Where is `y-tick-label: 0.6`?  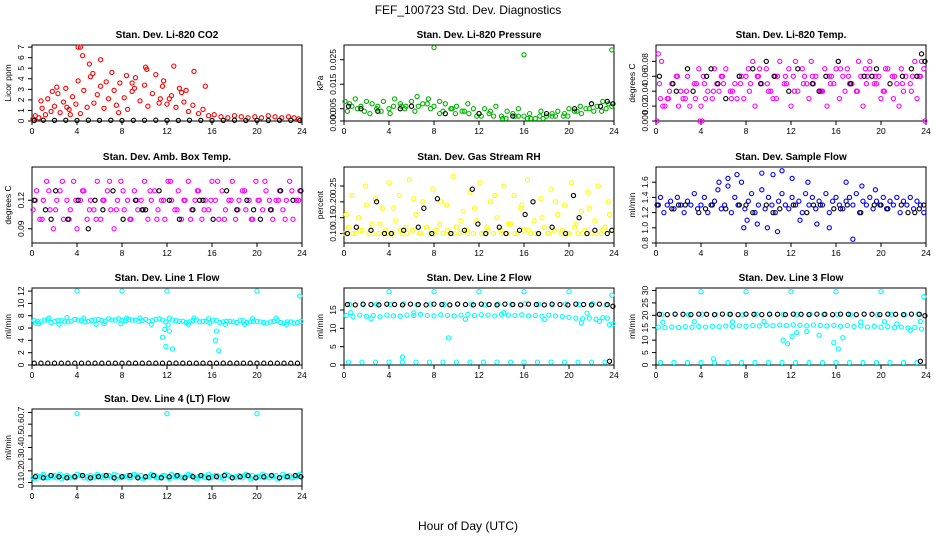 y-tick-label: 0.6 is located at coordinates (21, 424).